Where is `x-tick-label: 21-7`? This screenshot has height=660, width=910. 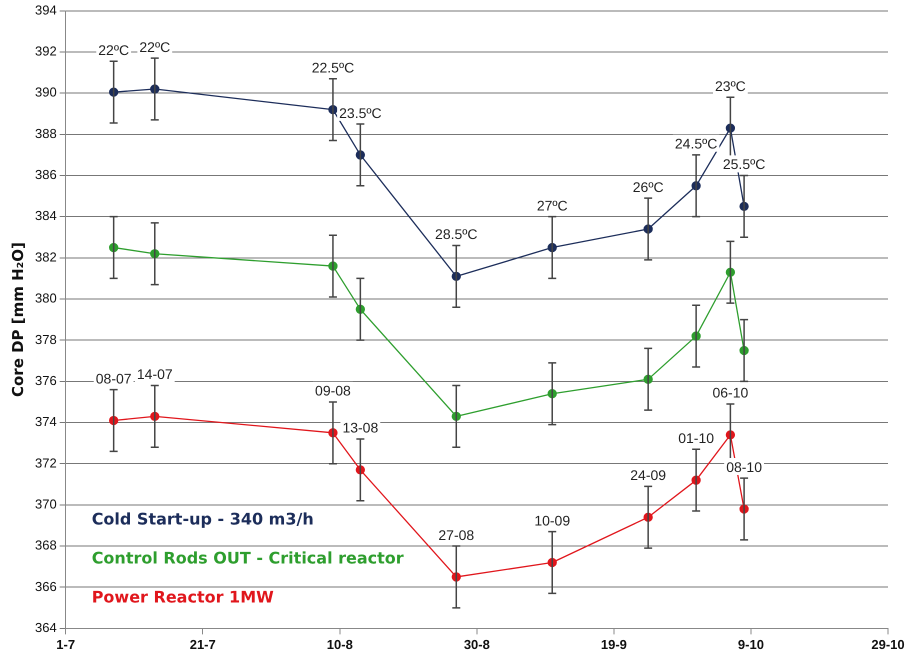
x-tick-label: 21-7 is located at coordinates (203, 644).